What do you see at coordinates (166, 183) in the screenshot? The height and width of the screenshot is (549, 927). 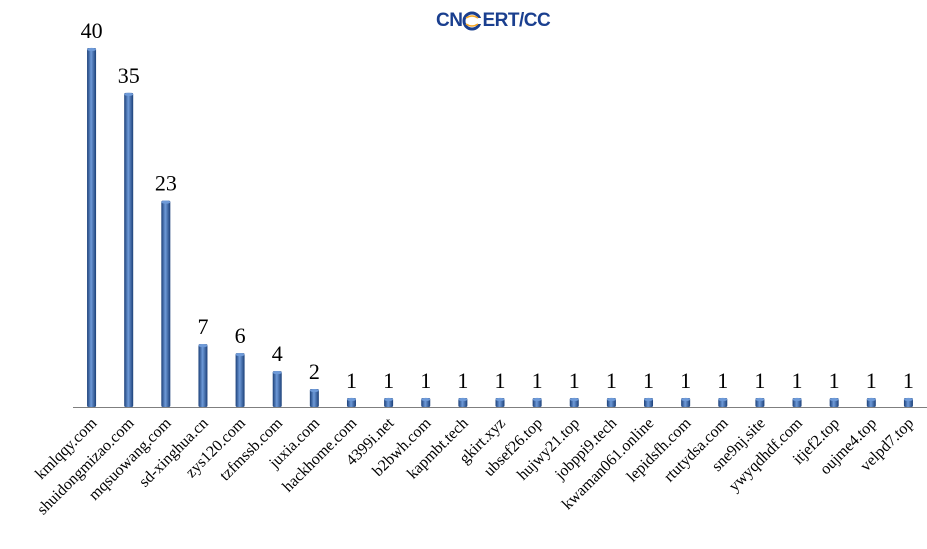 I see `value-label: 23` at bounding box center [166, 183].